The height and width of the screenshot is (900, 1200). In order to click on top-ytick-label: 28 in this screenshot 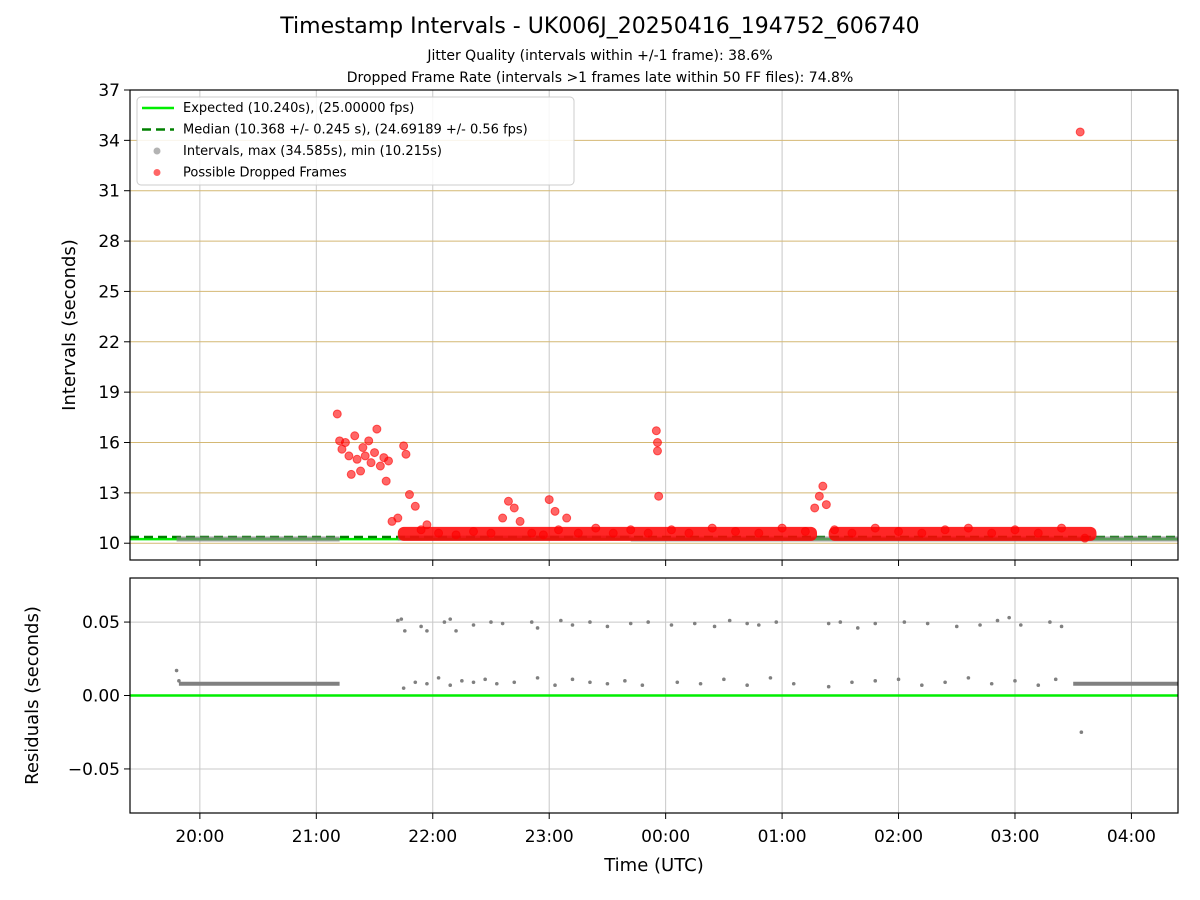, I will do `click(109, 242)`.